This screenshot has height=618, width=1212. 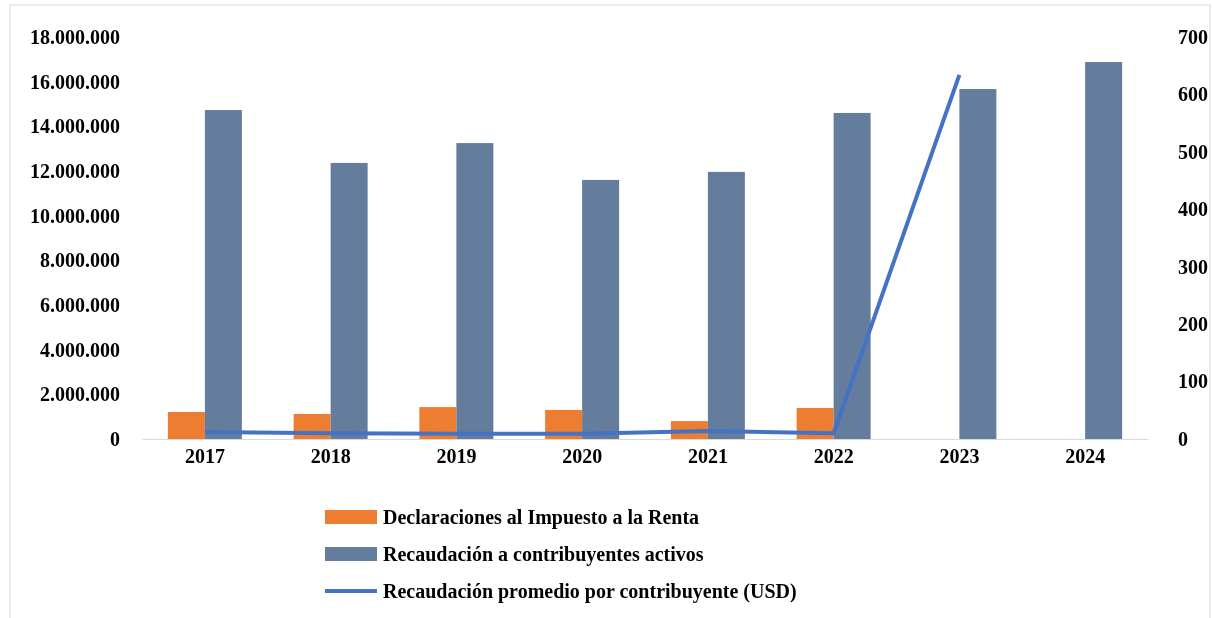 What do you see at coordinates (115, 438) in the screenshot?
I see `y-tick-label: 0` at bounding box center [115, 438].